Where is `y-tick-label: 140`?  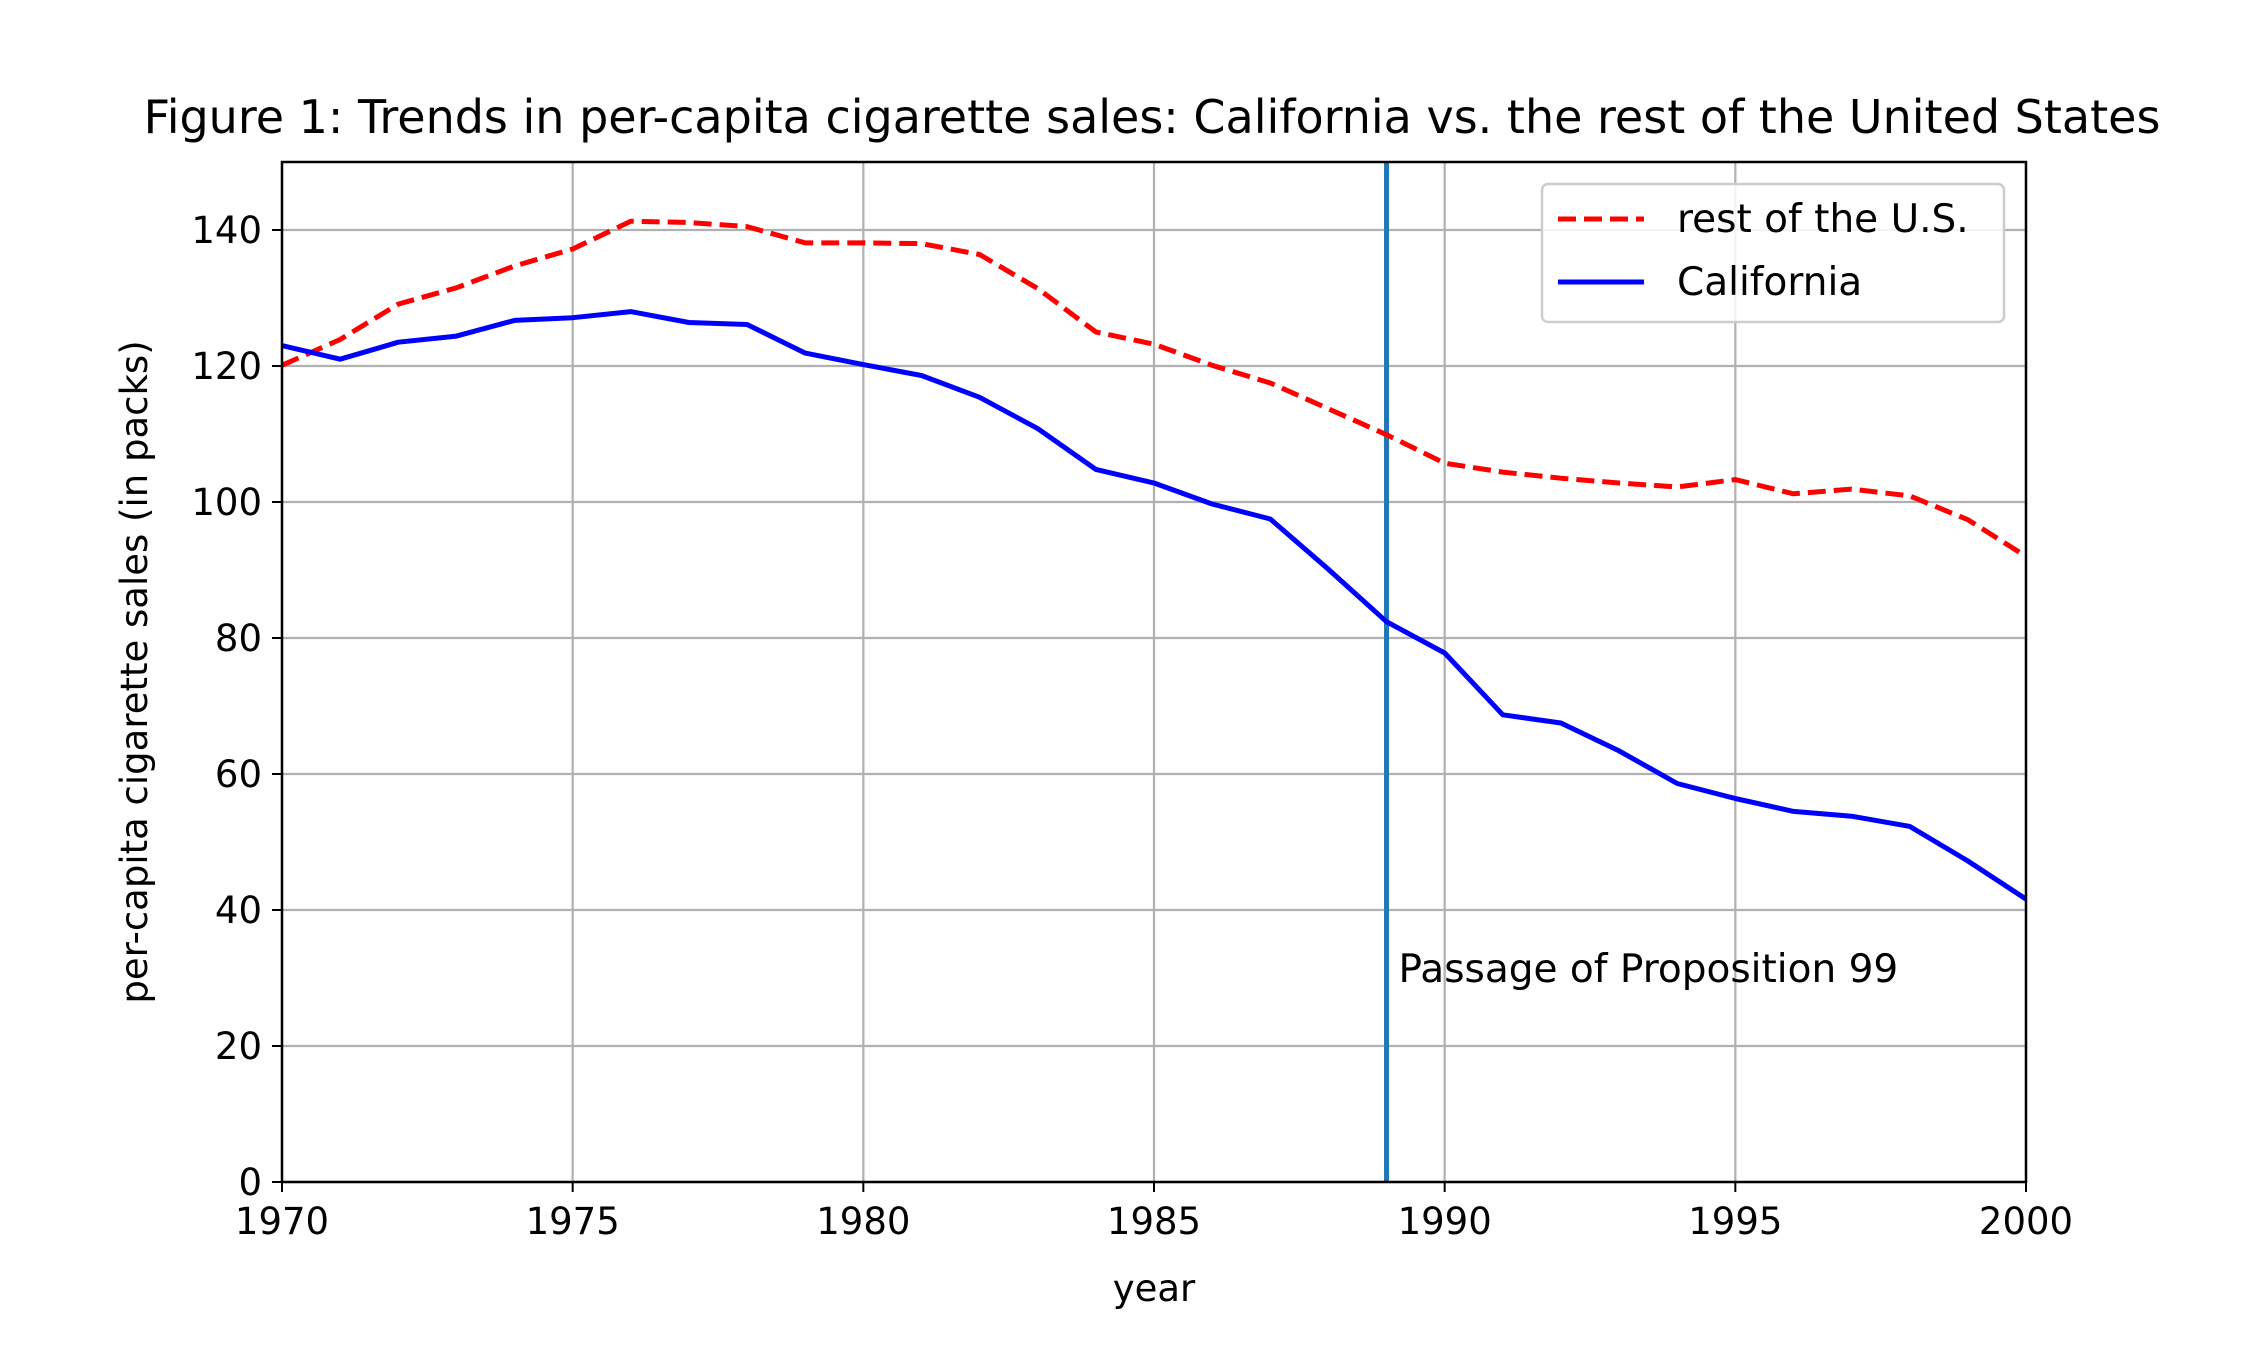 y-tick-label: 140 is located at coordinates (226, 230).